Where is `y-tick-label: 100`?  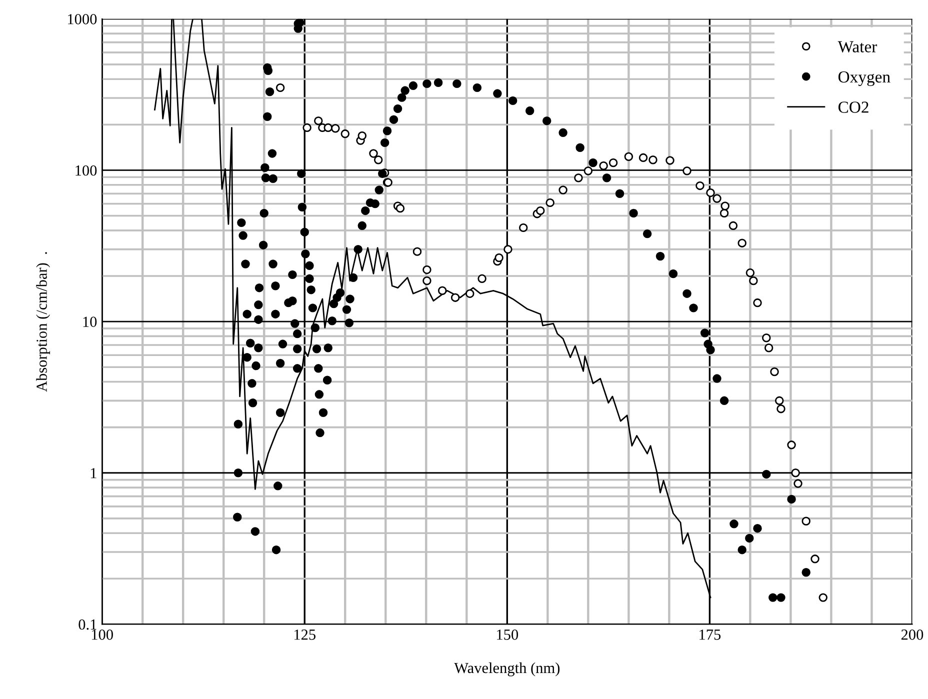
y-tick-label: 100 is located at coordinates (86, 170).